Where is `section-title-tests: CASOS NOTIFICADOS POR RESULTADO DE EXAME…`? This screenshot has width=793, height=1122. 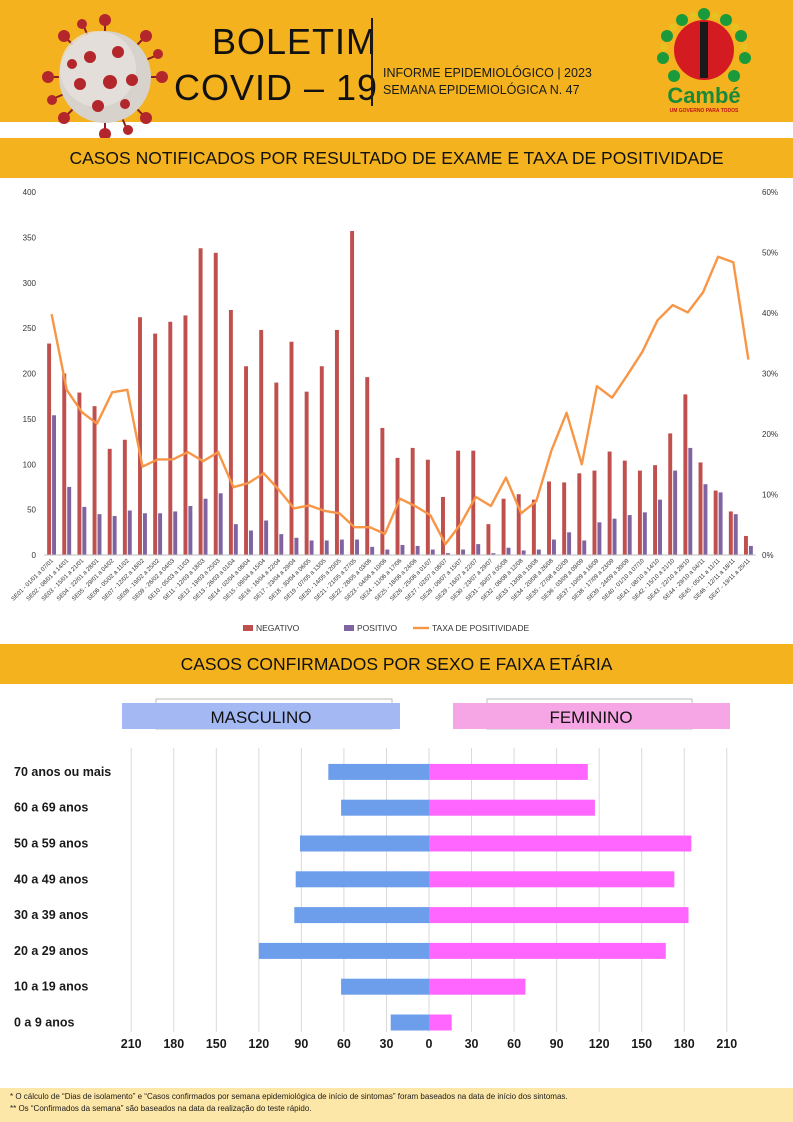 section-title-tests: CASOS NOTIFICADOS POR RESULTADO DE EXAME… is located at coordinates (396, 158).